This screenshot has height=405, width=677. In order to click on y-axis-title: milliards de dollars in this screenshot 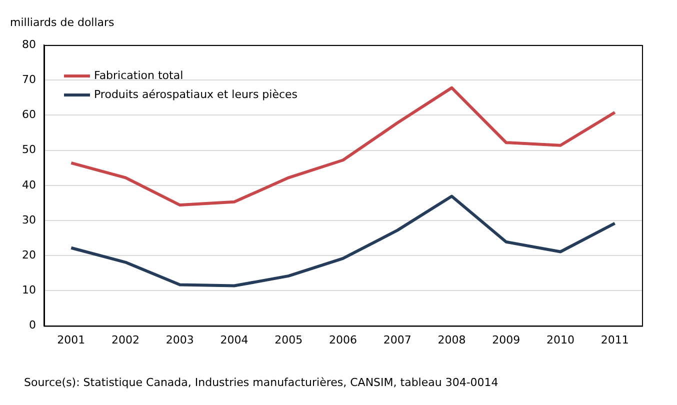, I will do `click(62, 22)`.